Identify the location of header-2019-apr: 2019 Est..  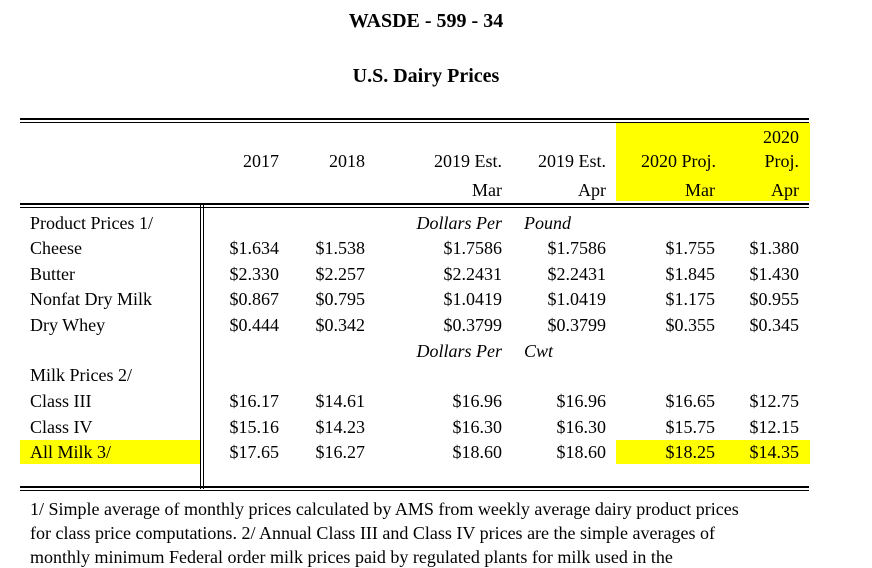
(571, 161).